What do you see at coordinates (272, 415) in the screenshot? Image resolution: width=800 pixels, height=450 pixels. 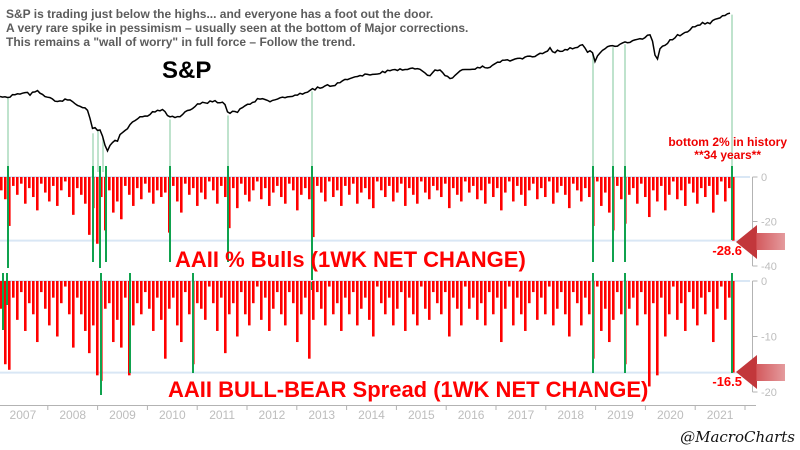 I see `year-label: 2012` at bounding box center [272, 415].